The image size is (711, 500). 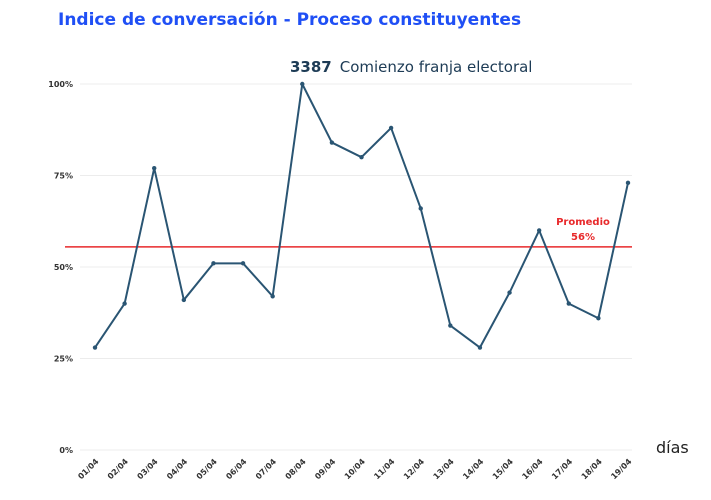 I want to click on x-tick-label: 02/04, so click(x=118, y=469).